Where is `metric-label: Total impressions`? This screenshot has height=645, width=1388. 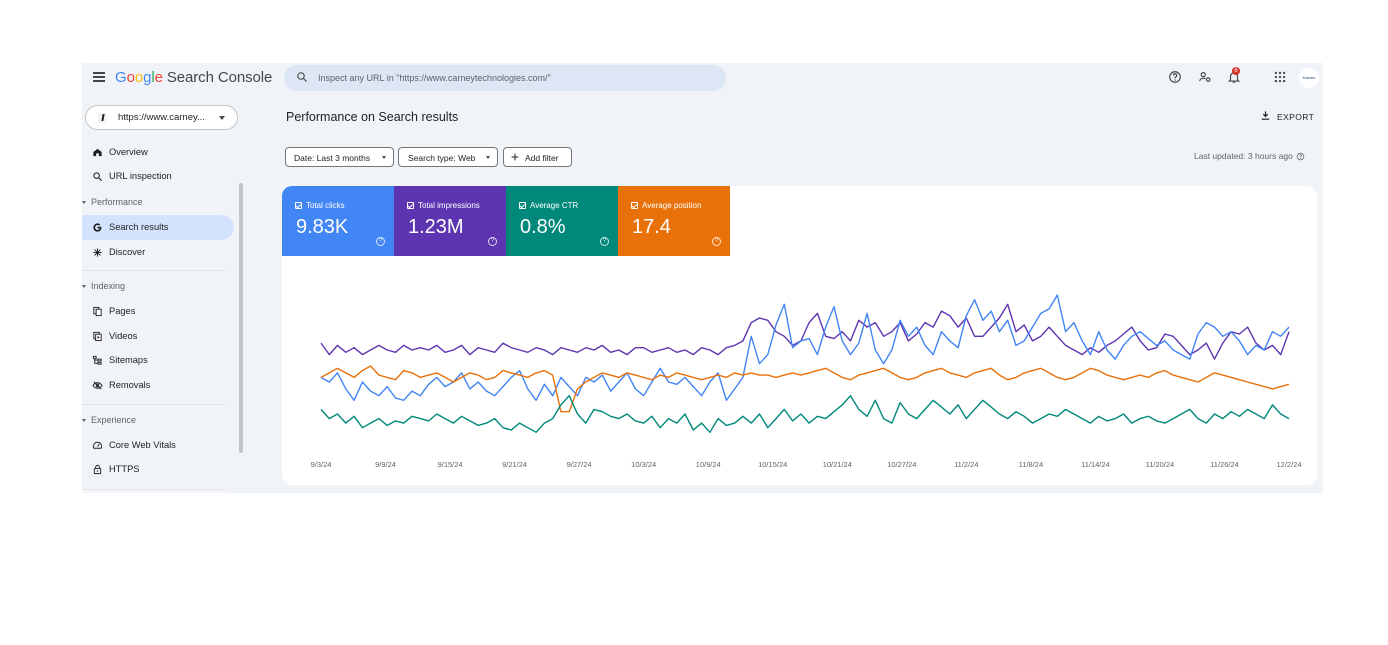 metric-label: Total impressions is located at coordinates (443, 205).